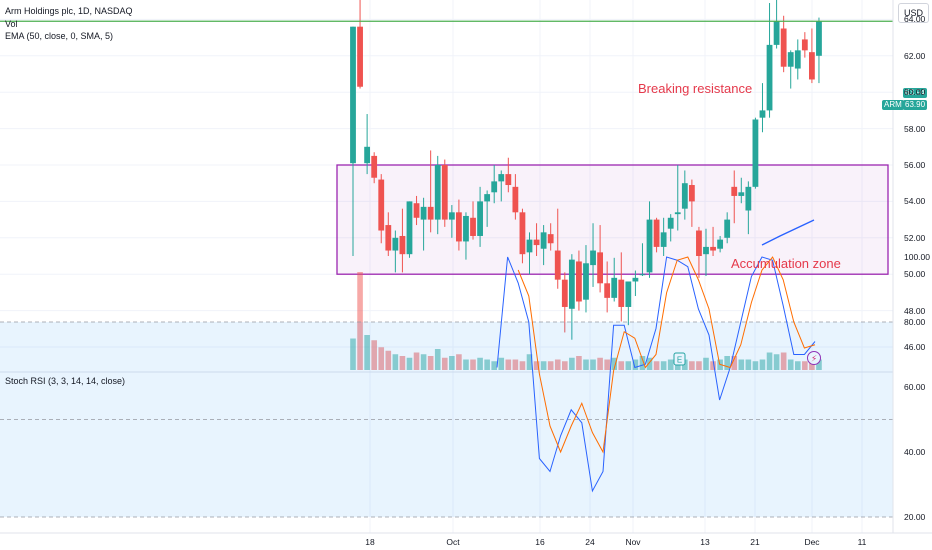  What do you see at coordinates (679, 359) in the screenshot?
I see `earnings-badge-box` at bounding box center [679, 359].